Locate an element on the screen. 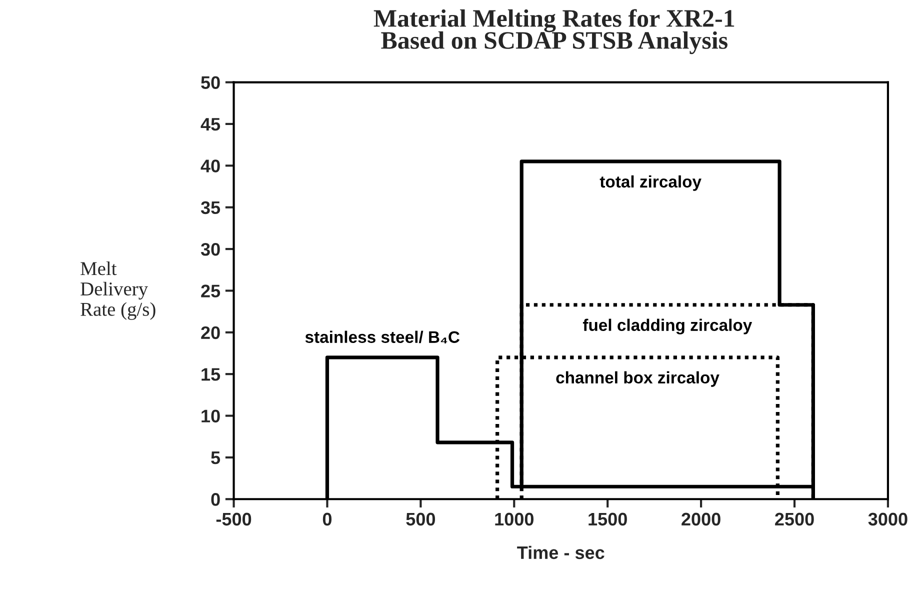  y-tick-label: 5 is located at coordinates (215, 458).